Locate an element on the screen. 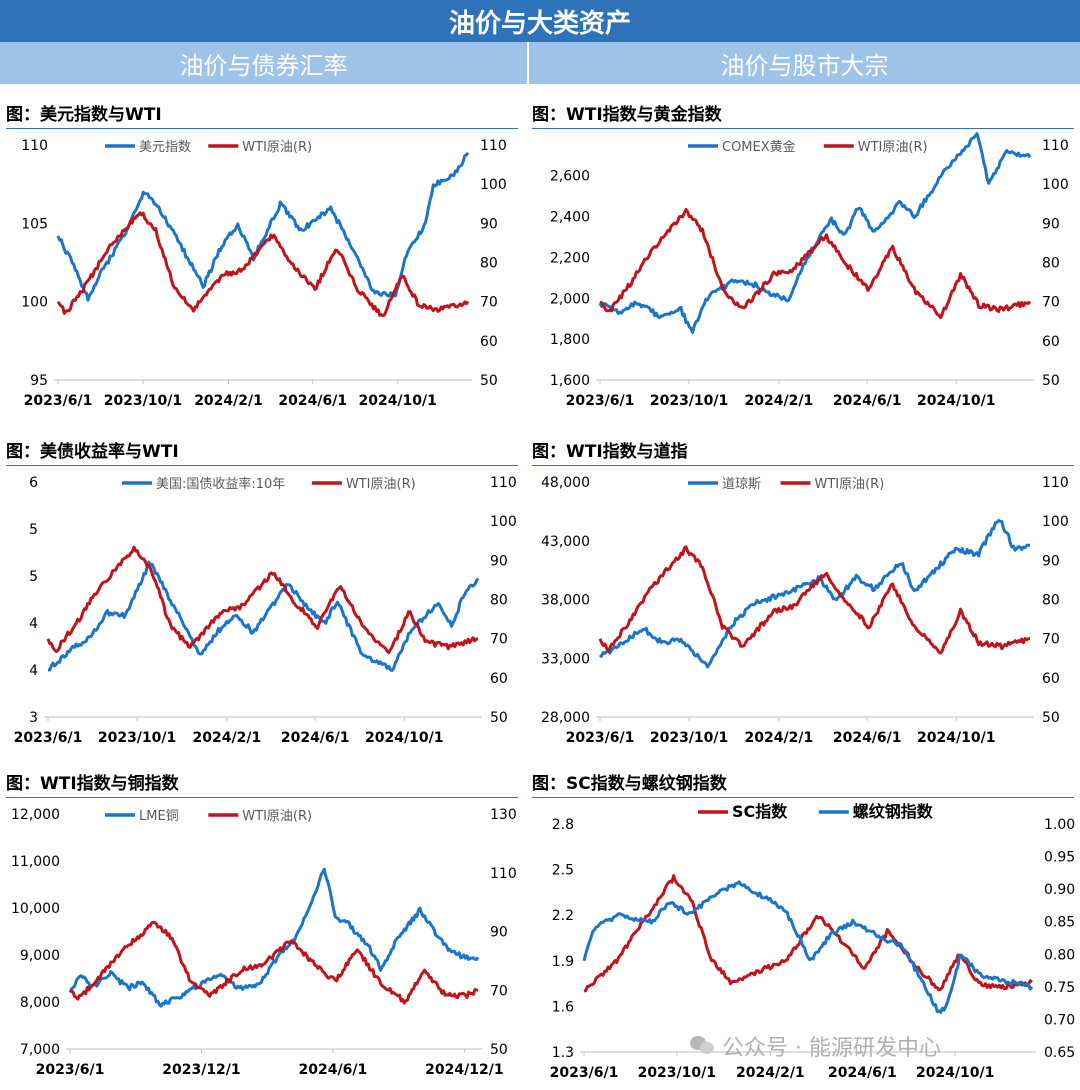 The height and width of the screenshot is (1090, 1080). left-tick-label: 110 is located at coordinates (34, 146).